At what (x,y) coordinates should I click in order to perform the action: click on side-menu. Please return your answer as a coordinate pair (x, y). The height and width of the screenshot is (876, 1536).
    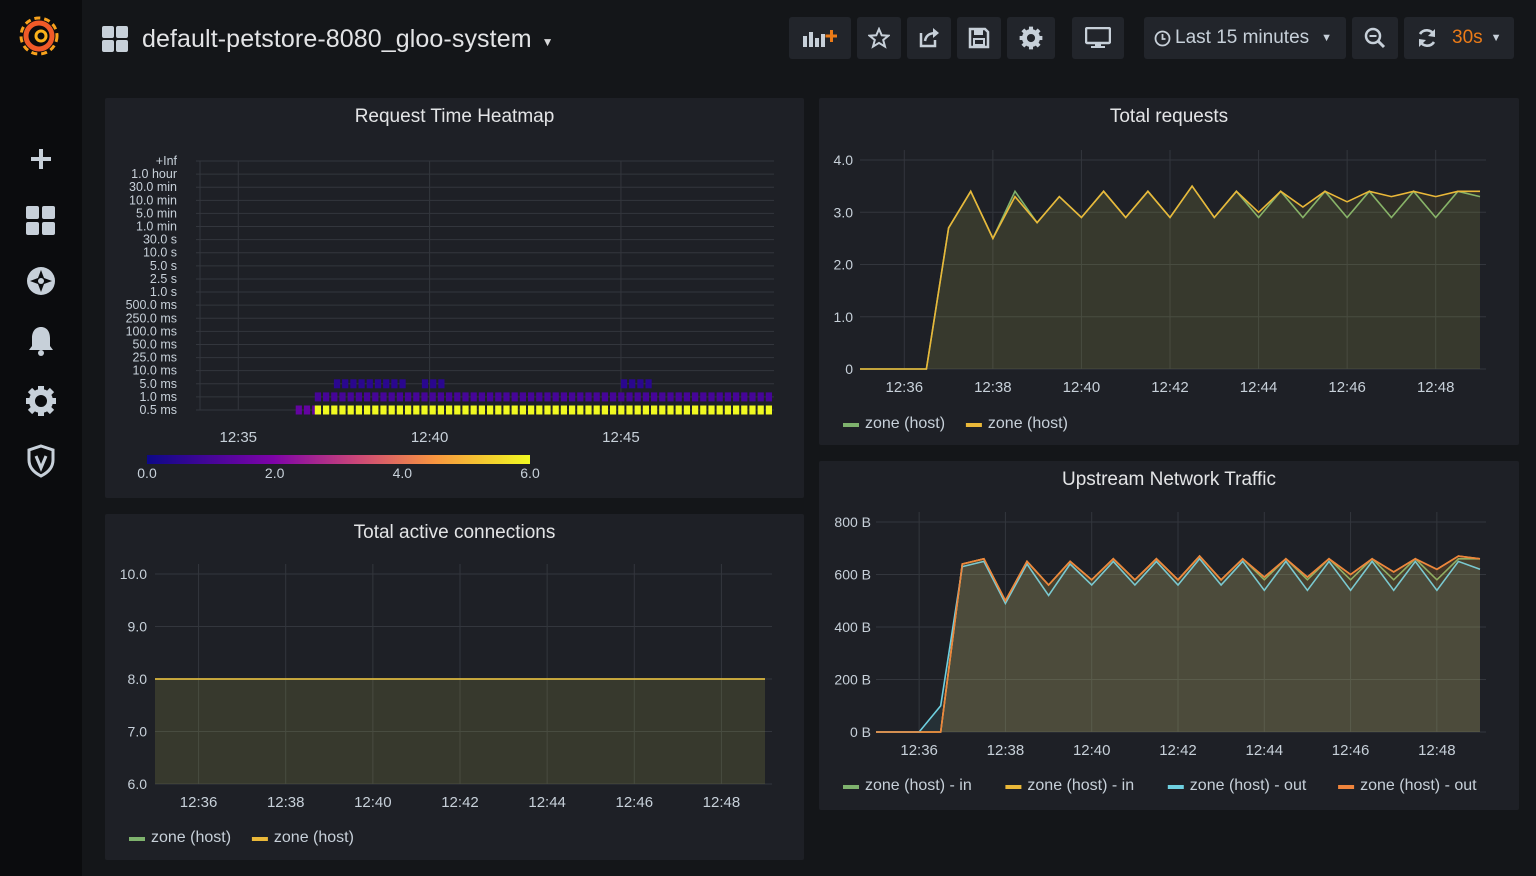
    Looking at the image, I should click on (41, 438).